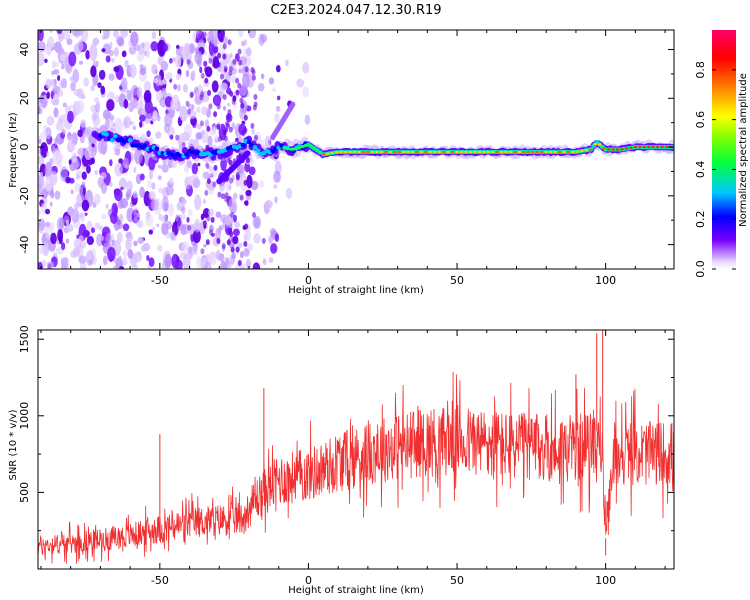  What do you see at coordinates (247, 153) in the screenshot?
I see `ridge-branch` at bounding box center [247, 153].